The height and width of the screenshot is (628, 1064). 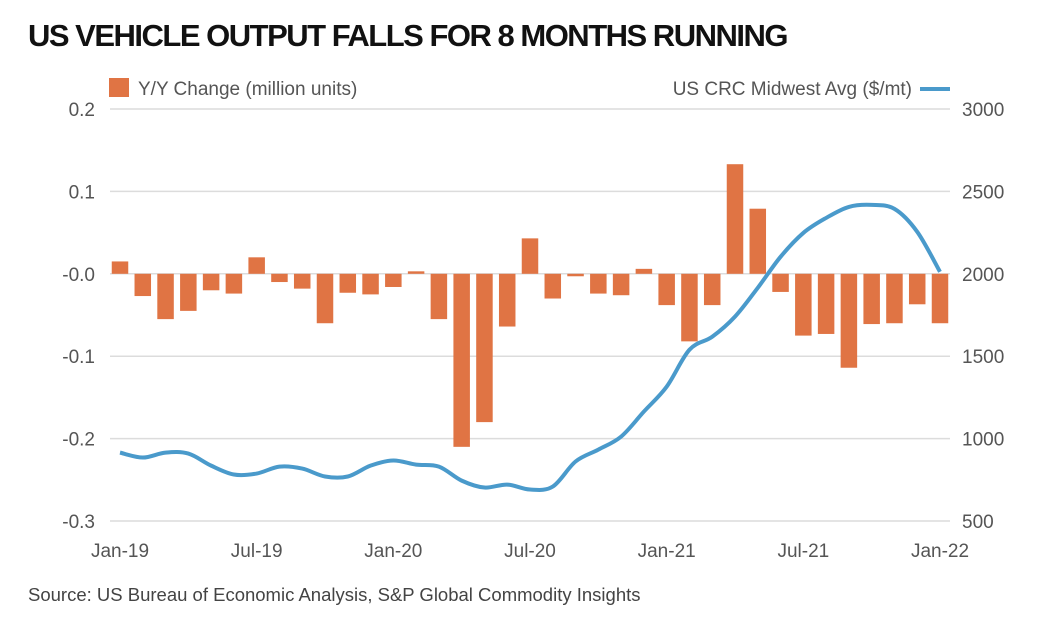 What do you see at coordinates (983, 357) in the screenshot?
I see `right-axis-tick-label: 1500` at bounding box center [983, 357].